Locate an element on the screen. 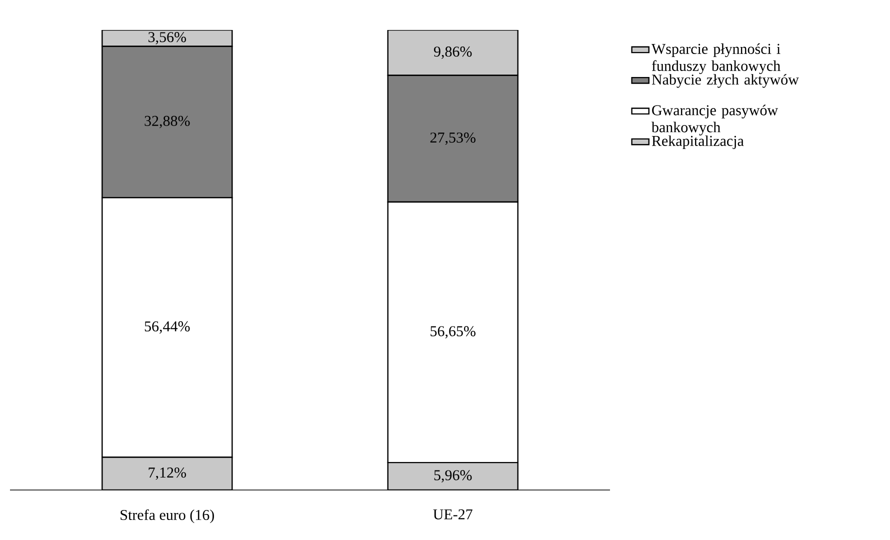 Image resolution: width=890 pixels, height=540 pixels. data-label: 7,12% is located at coordinates (167, 473).